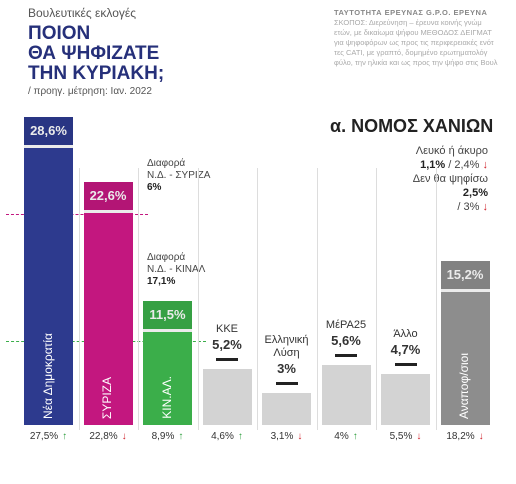 Image resolution: width=516 pixels, height=484 pixels. I want to click on previous-value: 8,9% ↑, so click(167, 436).